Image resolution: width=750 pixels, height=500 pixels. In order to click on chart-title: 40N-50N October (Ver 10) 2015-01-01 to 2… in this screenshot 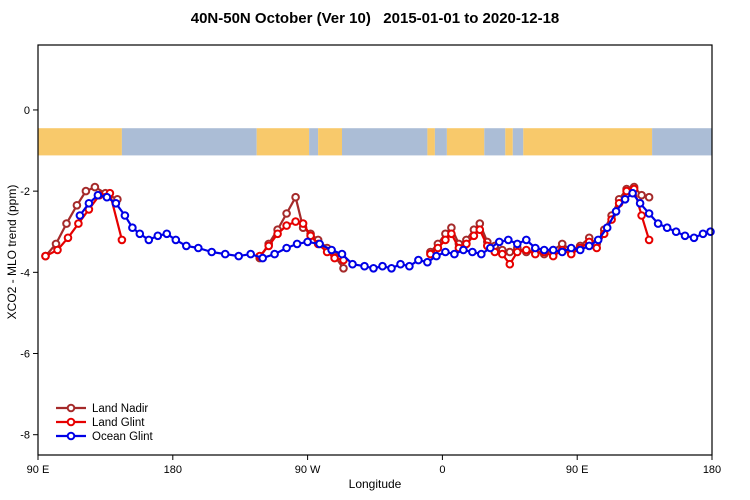, I will do `click(375, 18)`.